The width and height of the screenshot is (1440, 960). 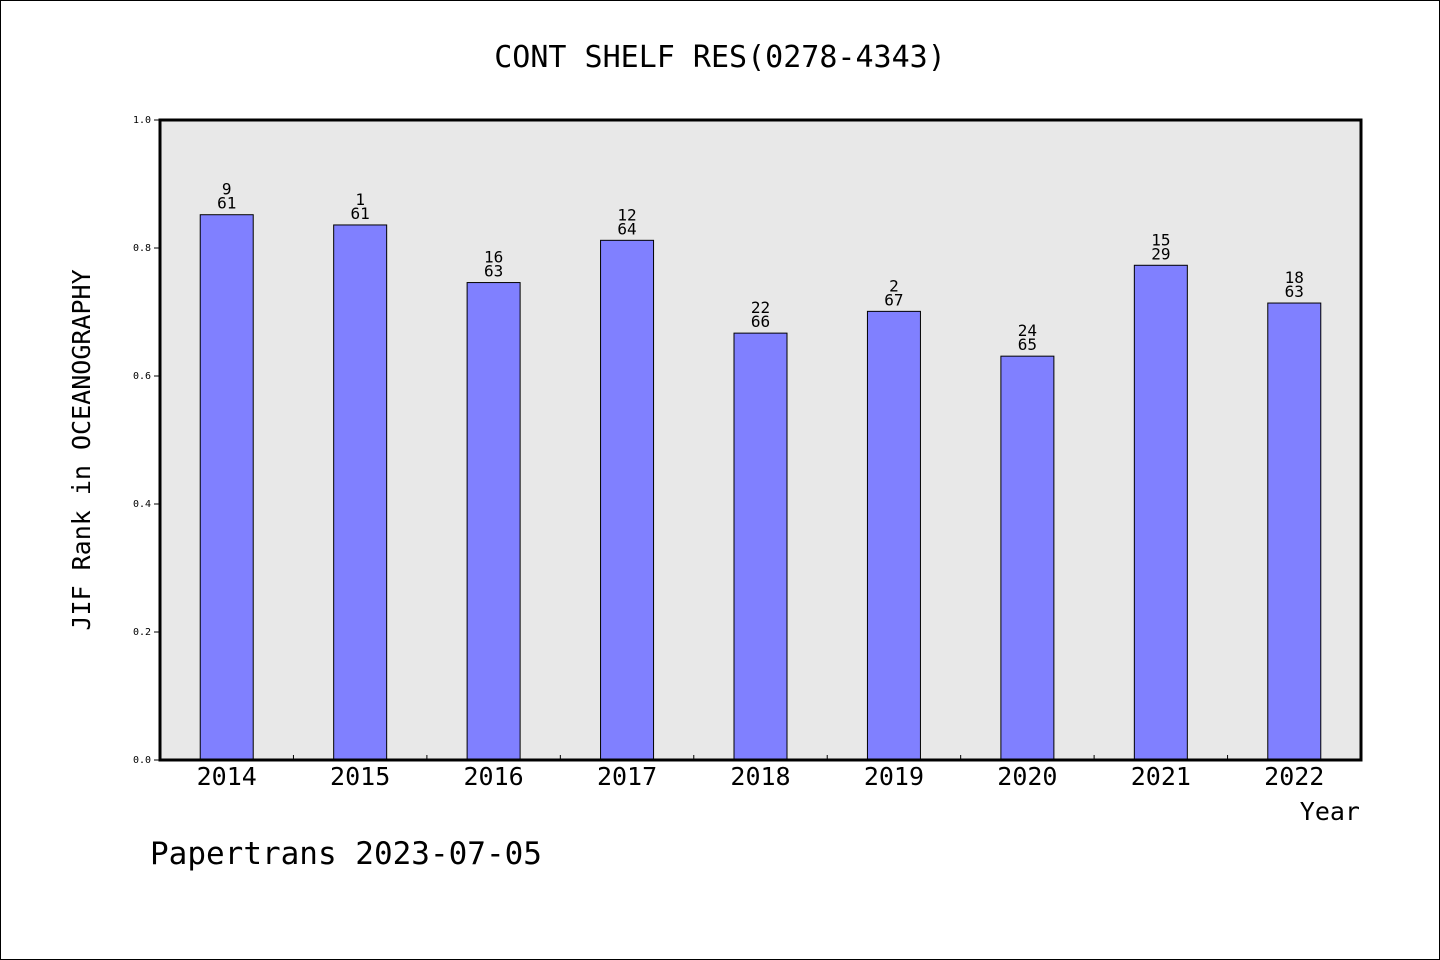 What do you see at coordinates (360, 492) in the screenshot?
I see `bar-2015` at bounding box center [360, 492].